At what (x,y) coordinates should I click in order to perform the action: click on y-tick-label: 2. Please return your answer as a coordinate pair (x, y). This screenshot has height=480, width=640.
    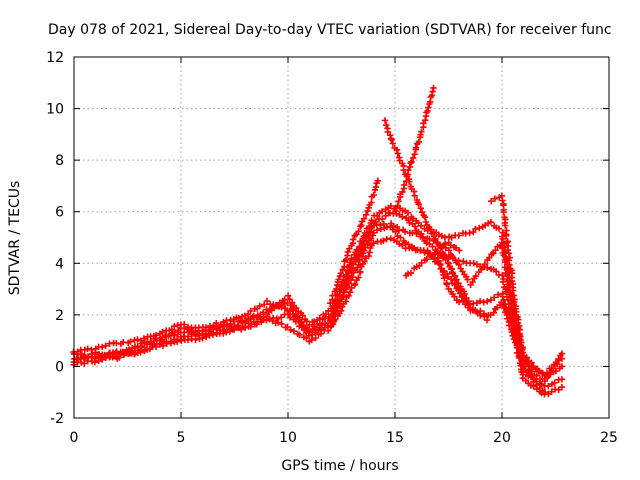
    Looking at the image, I should click on (59, 316).